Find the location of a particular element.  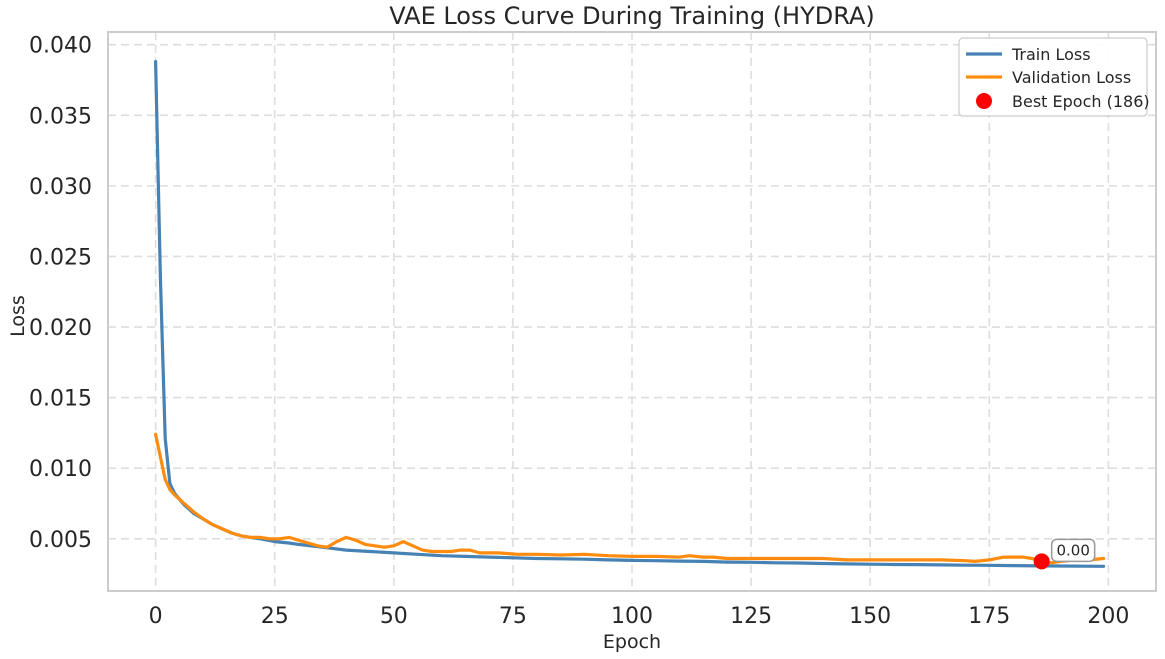

x-tick-label: 175 is located at coordinates (989, 616).